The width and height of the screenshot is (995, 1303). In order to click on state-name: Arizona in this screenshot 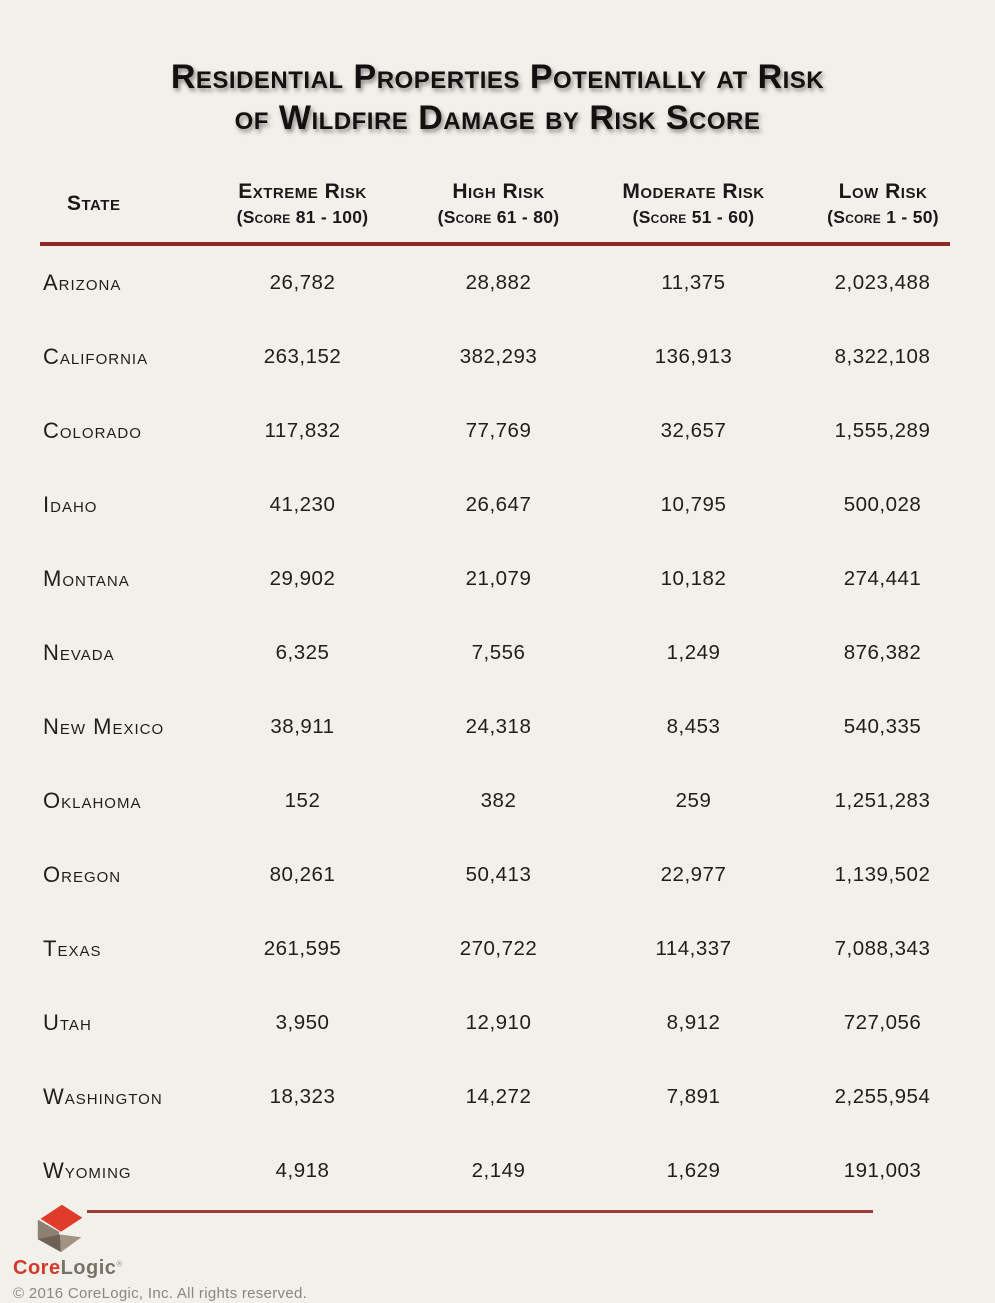, I will do `click(82, 282)`.